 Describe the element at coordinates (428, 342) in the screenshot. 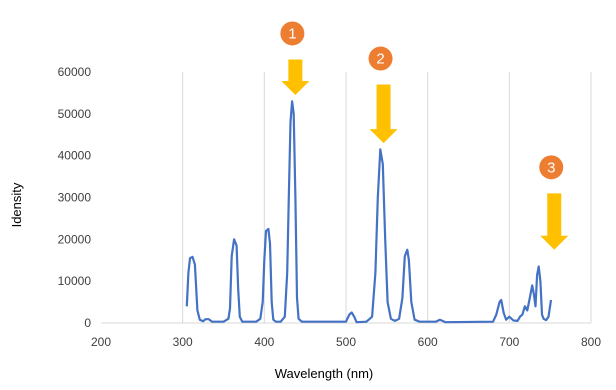

I see `x-tick-label: 600` at that location.